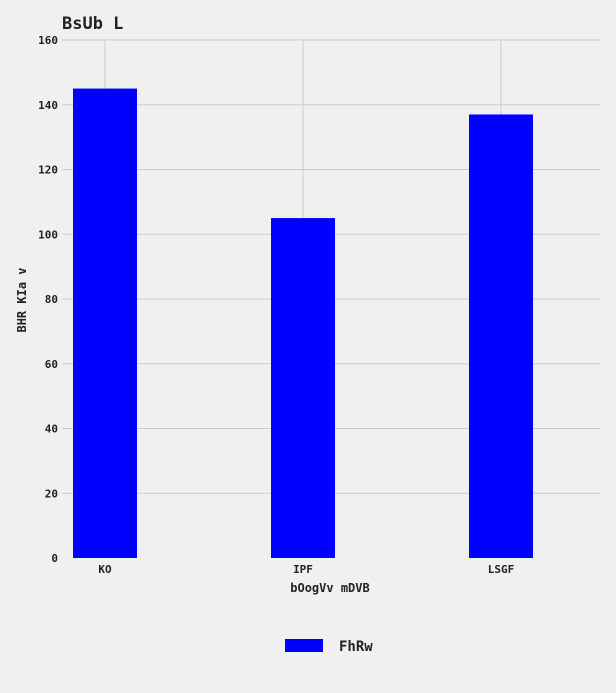  I want to click on x-tick-labels: KO IPF LSGF, so click(306, 569).